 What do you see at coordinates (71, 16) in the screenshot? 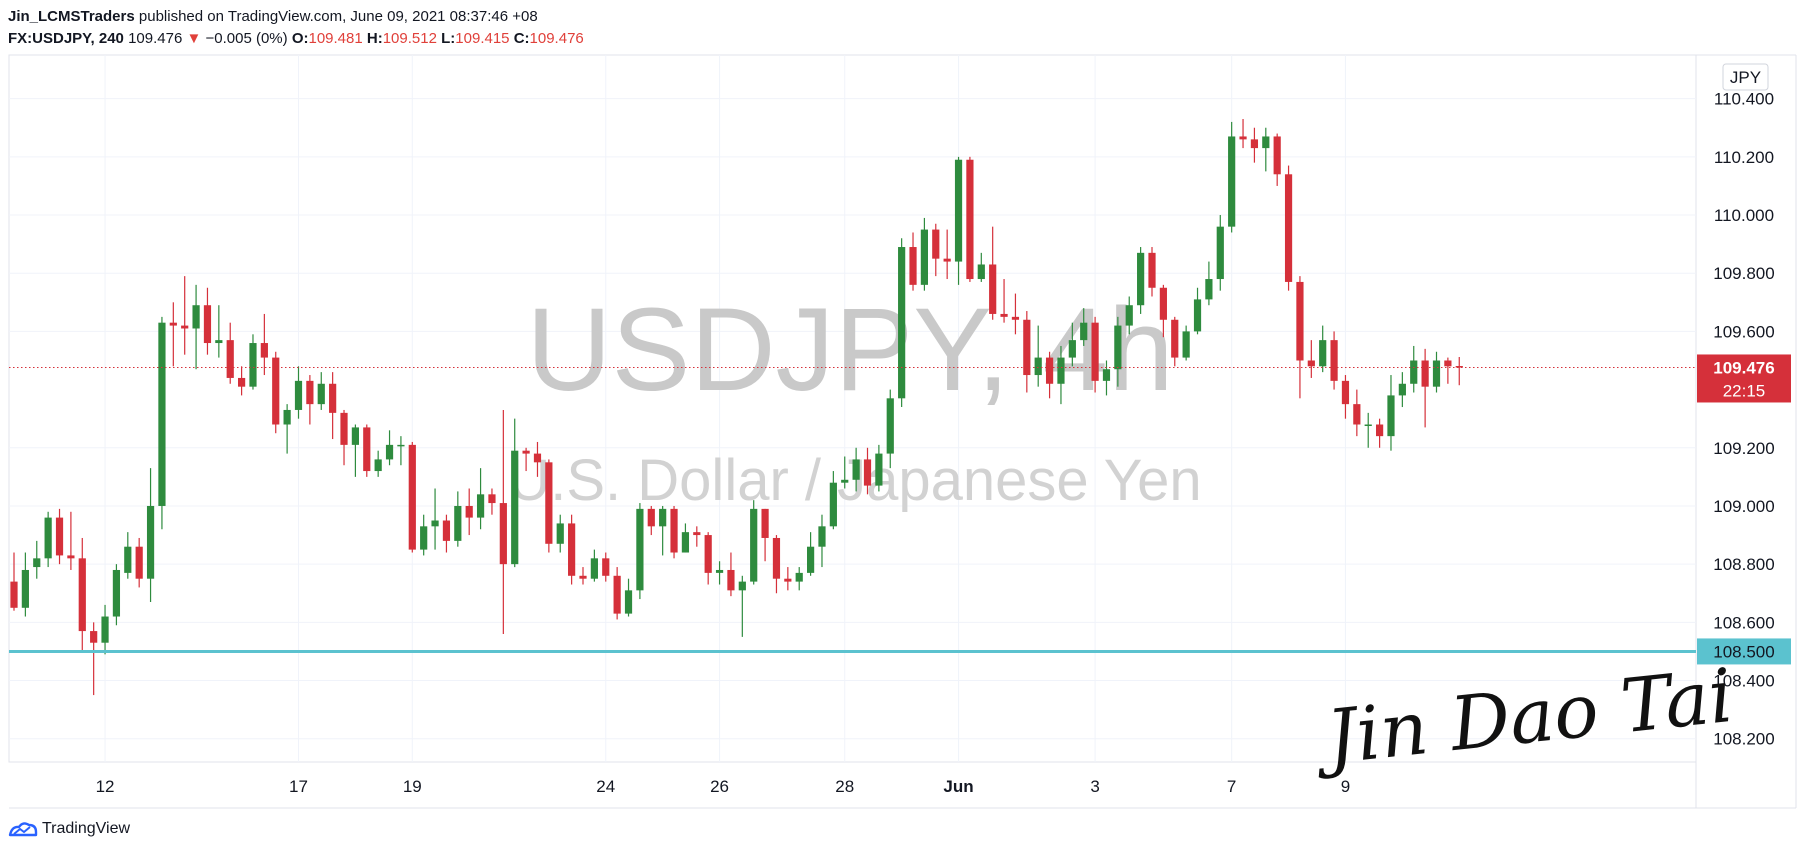
I see `author-name: Jin_LCMSTraders` at bounding box center [71, 16].